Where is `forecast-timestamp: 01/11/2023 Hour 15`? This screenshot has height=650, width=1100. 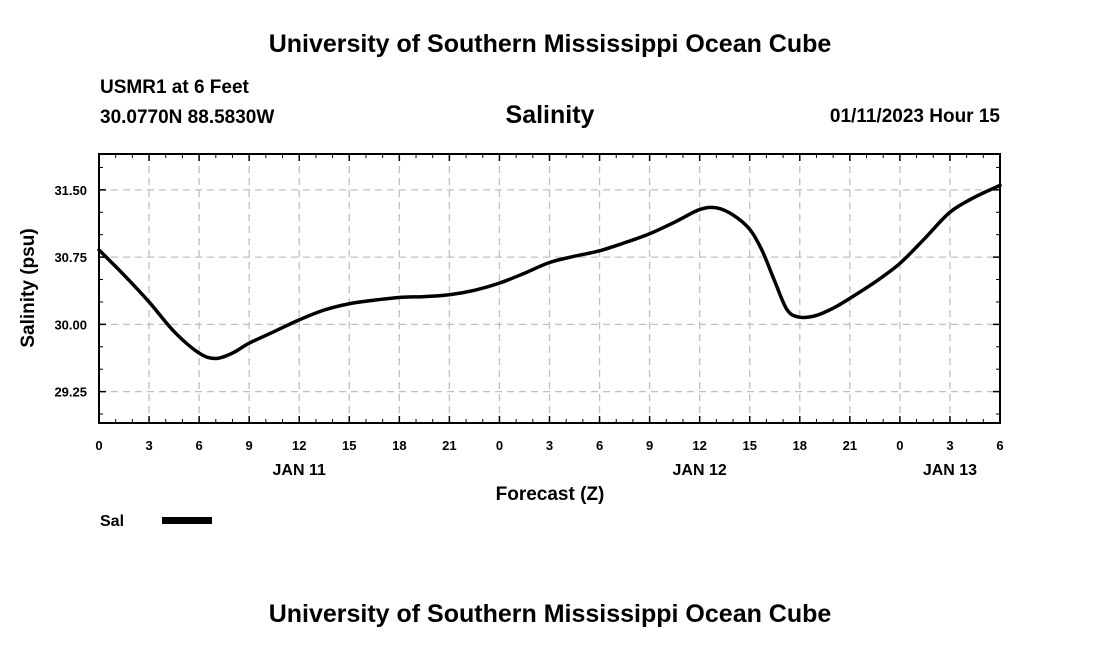 forecast-timestamp: 01/11/2023 Hour 15 is located at coordinates (914, 116).